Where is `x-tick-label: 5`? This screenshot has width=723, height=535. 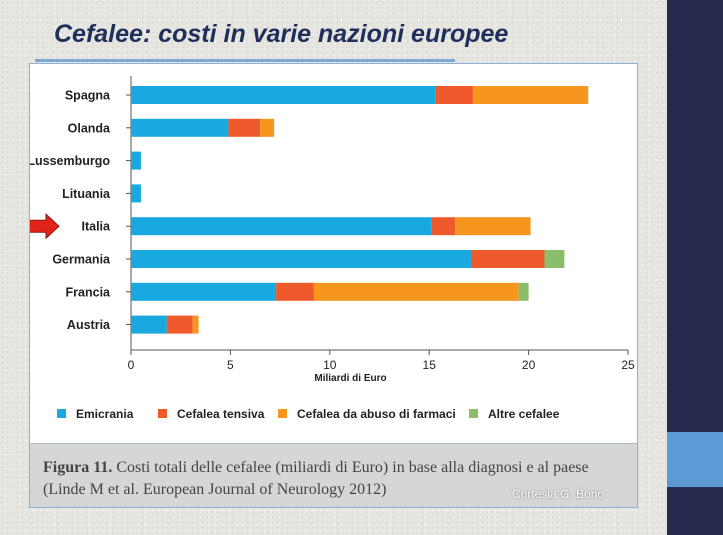 x-tick-label: 5 is located at coordinates (230, 365).